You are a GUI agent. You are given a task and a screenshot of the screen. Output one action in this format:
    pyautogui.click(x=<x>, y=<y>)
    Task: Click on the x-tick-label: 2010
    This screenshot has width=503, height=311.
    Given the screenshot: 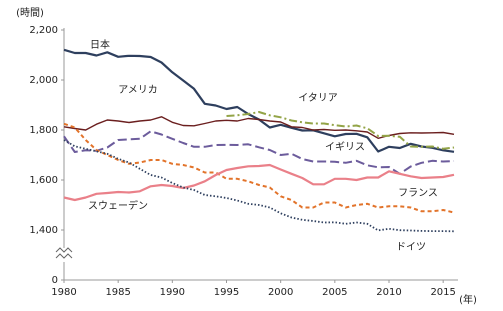 What is the action you would take?
    pyautogui.click(x=388, y=292)
    